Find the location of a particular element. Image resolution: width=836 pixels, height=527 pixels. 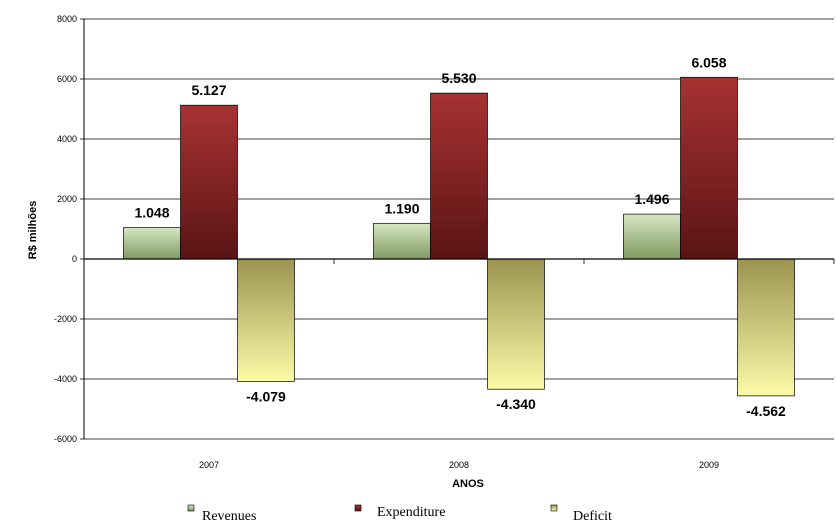

data-label: -4.562 is located at coordinates (766, 411).